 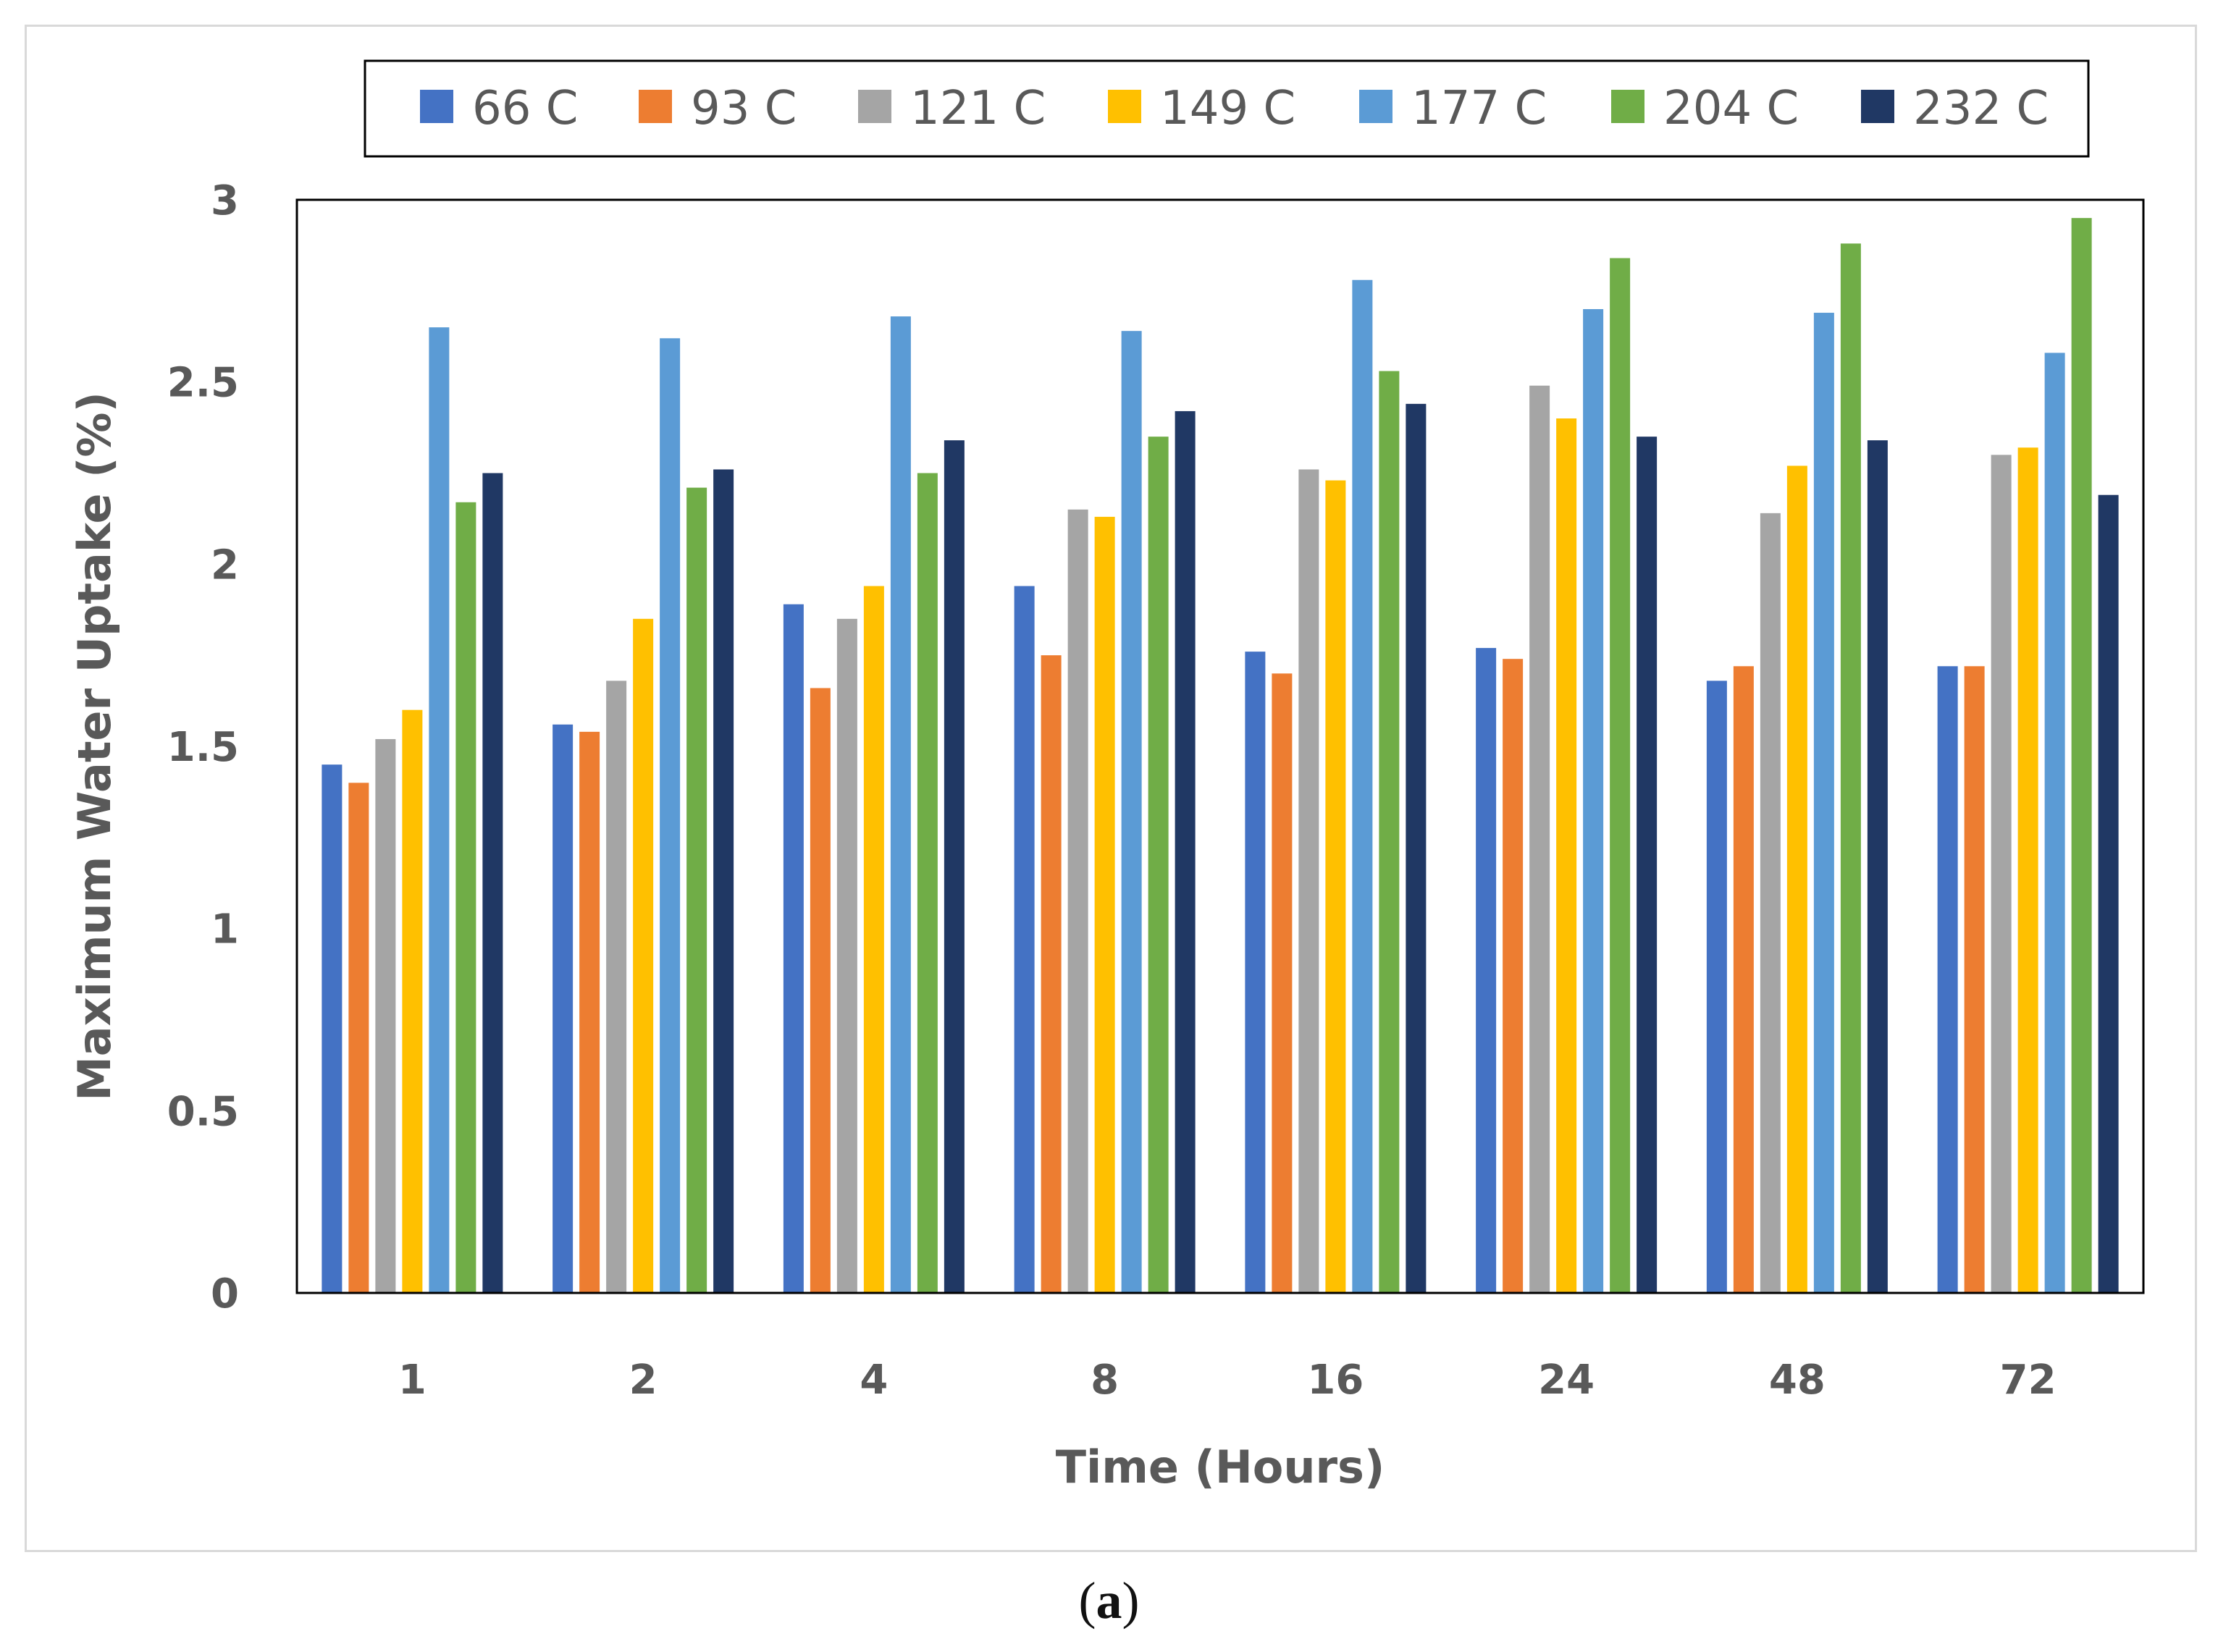 What do you see at coordinates (1416, 848) in the screenshot?
I see `bar-232c-t16` at bounding box center [1416, 848].